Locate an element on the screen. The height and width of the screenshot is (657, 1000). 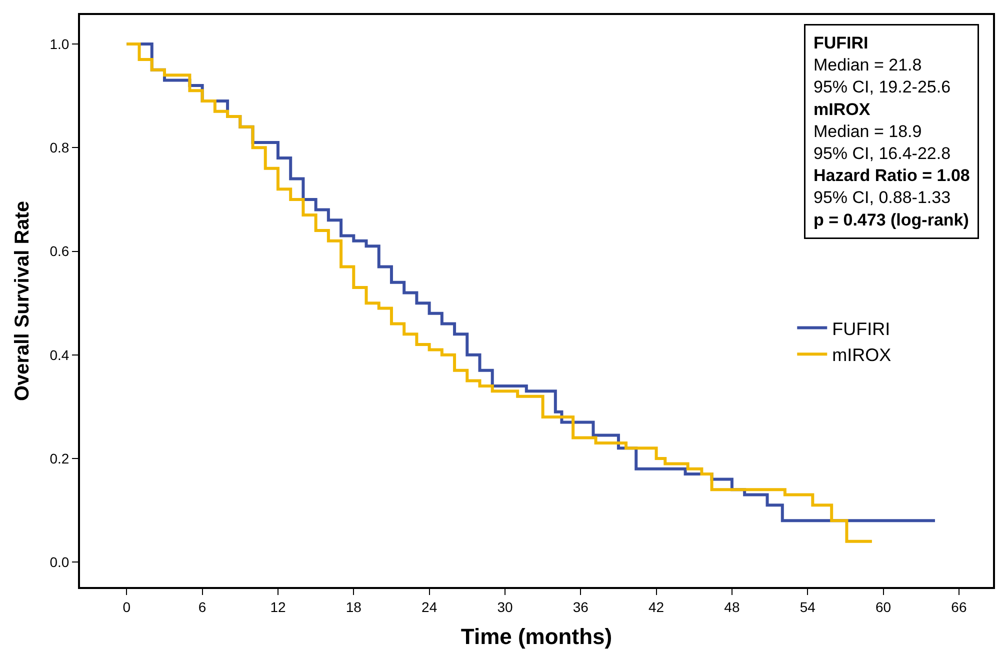
x-tick-label: 30 is located at coordinates (505, 606).